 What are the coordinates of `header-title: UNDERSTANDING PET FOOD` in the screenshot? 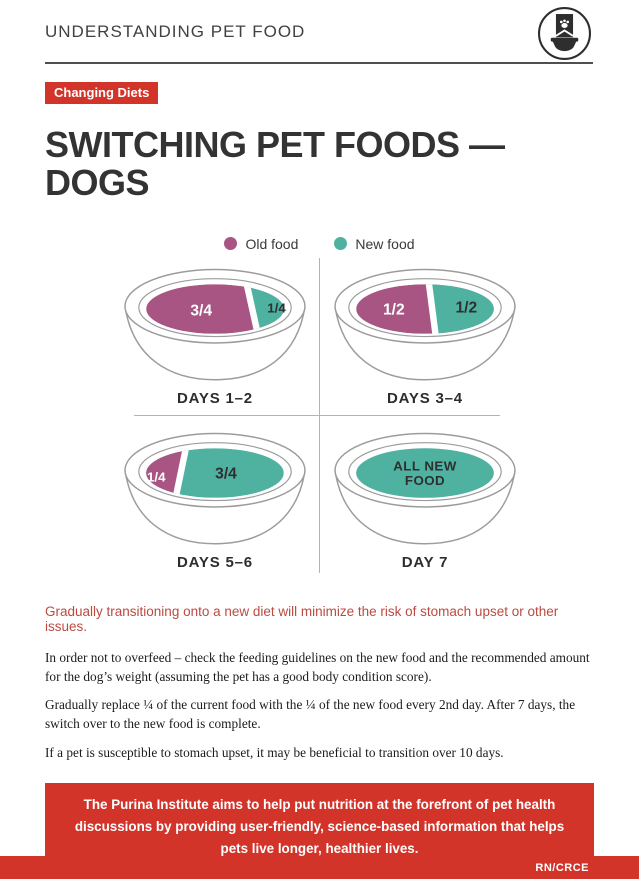 It's located at (175, 31).